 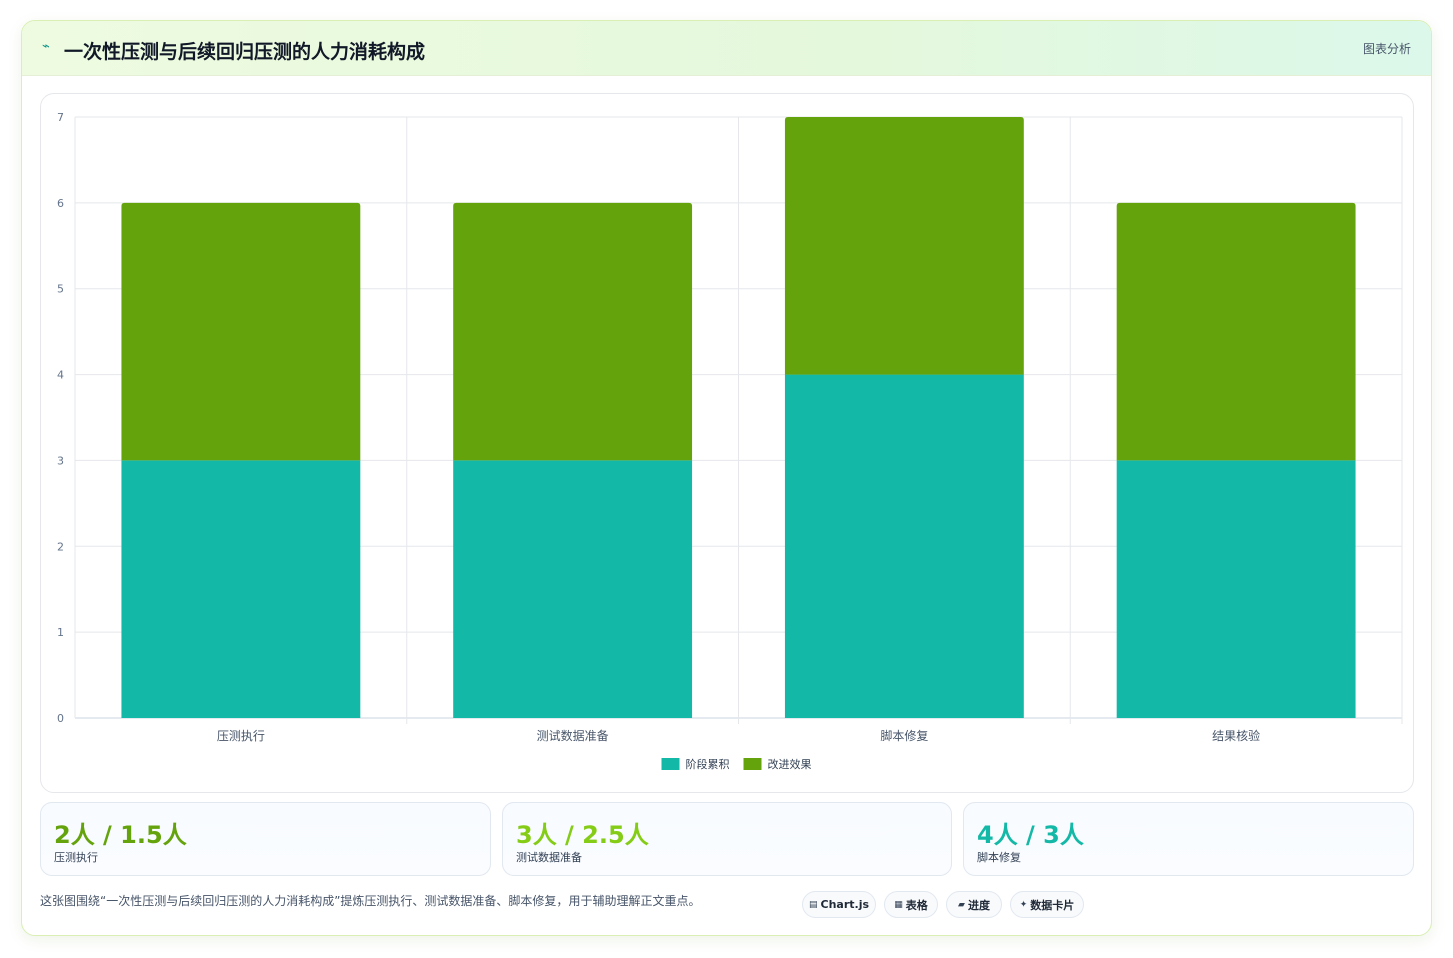 What do you see at coordinates (1236, 735) in the screenshot?
I see `x-tick-label: 结果核验` at bounding box center [1236, 735].